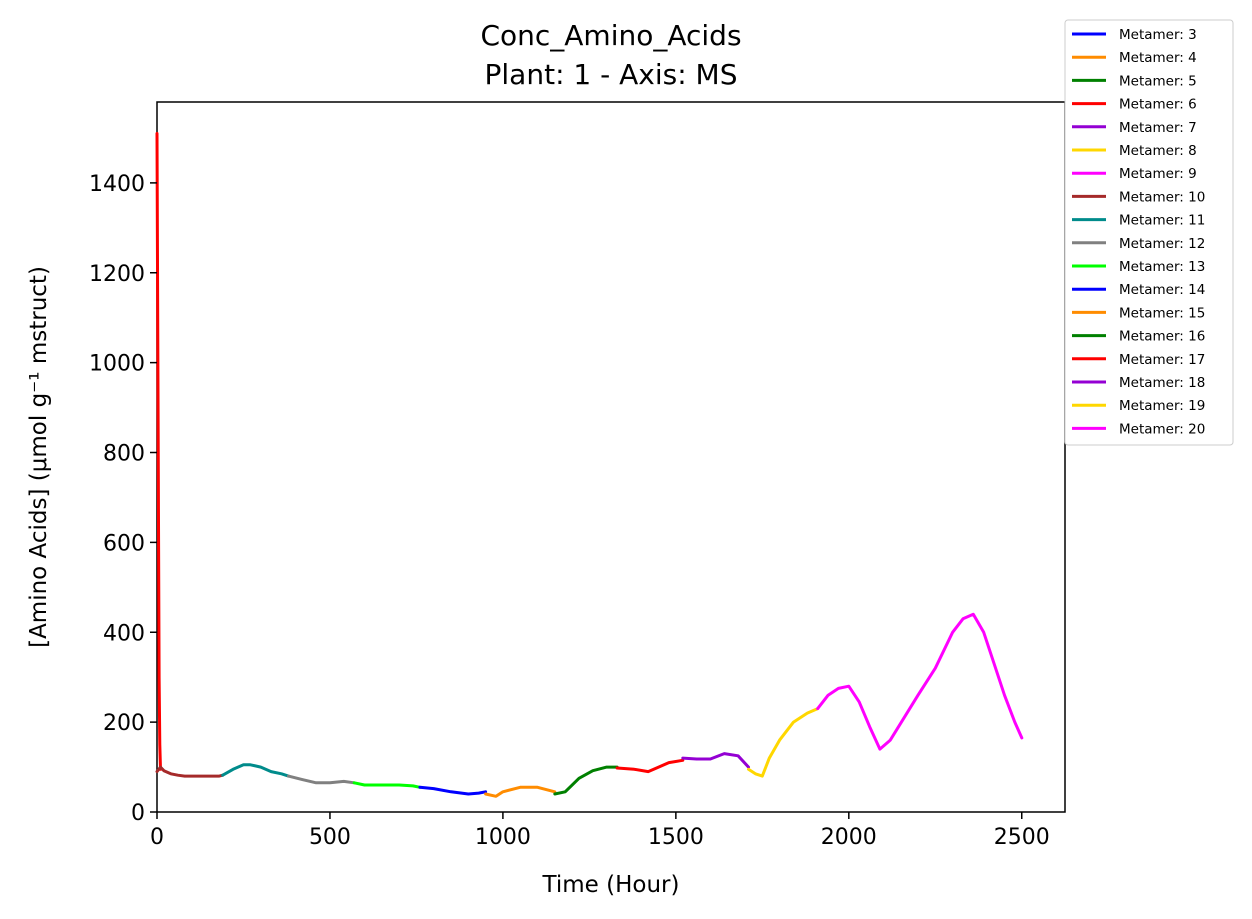 The image size is (1252, 919). What do you see at coordinates (611, 74) in the screenshot?
I see `chart-subtitle: Plant: 1 - Axis: MS` at bounding box center [611, 74].